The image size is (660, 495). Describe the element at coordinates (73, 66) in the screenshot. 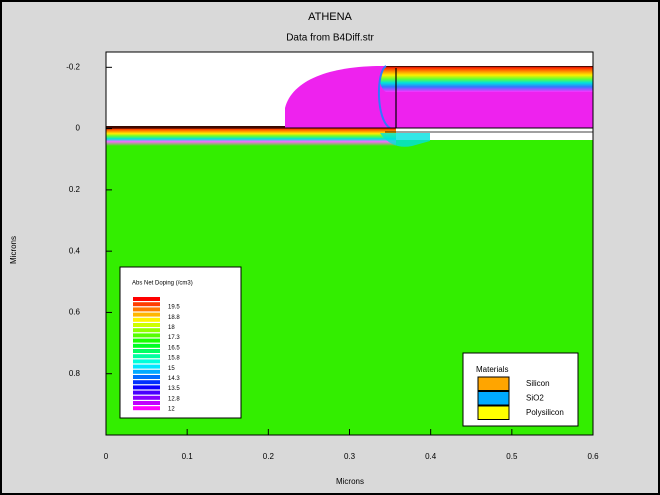

I see `y-tick-label: -0.2` at that location.